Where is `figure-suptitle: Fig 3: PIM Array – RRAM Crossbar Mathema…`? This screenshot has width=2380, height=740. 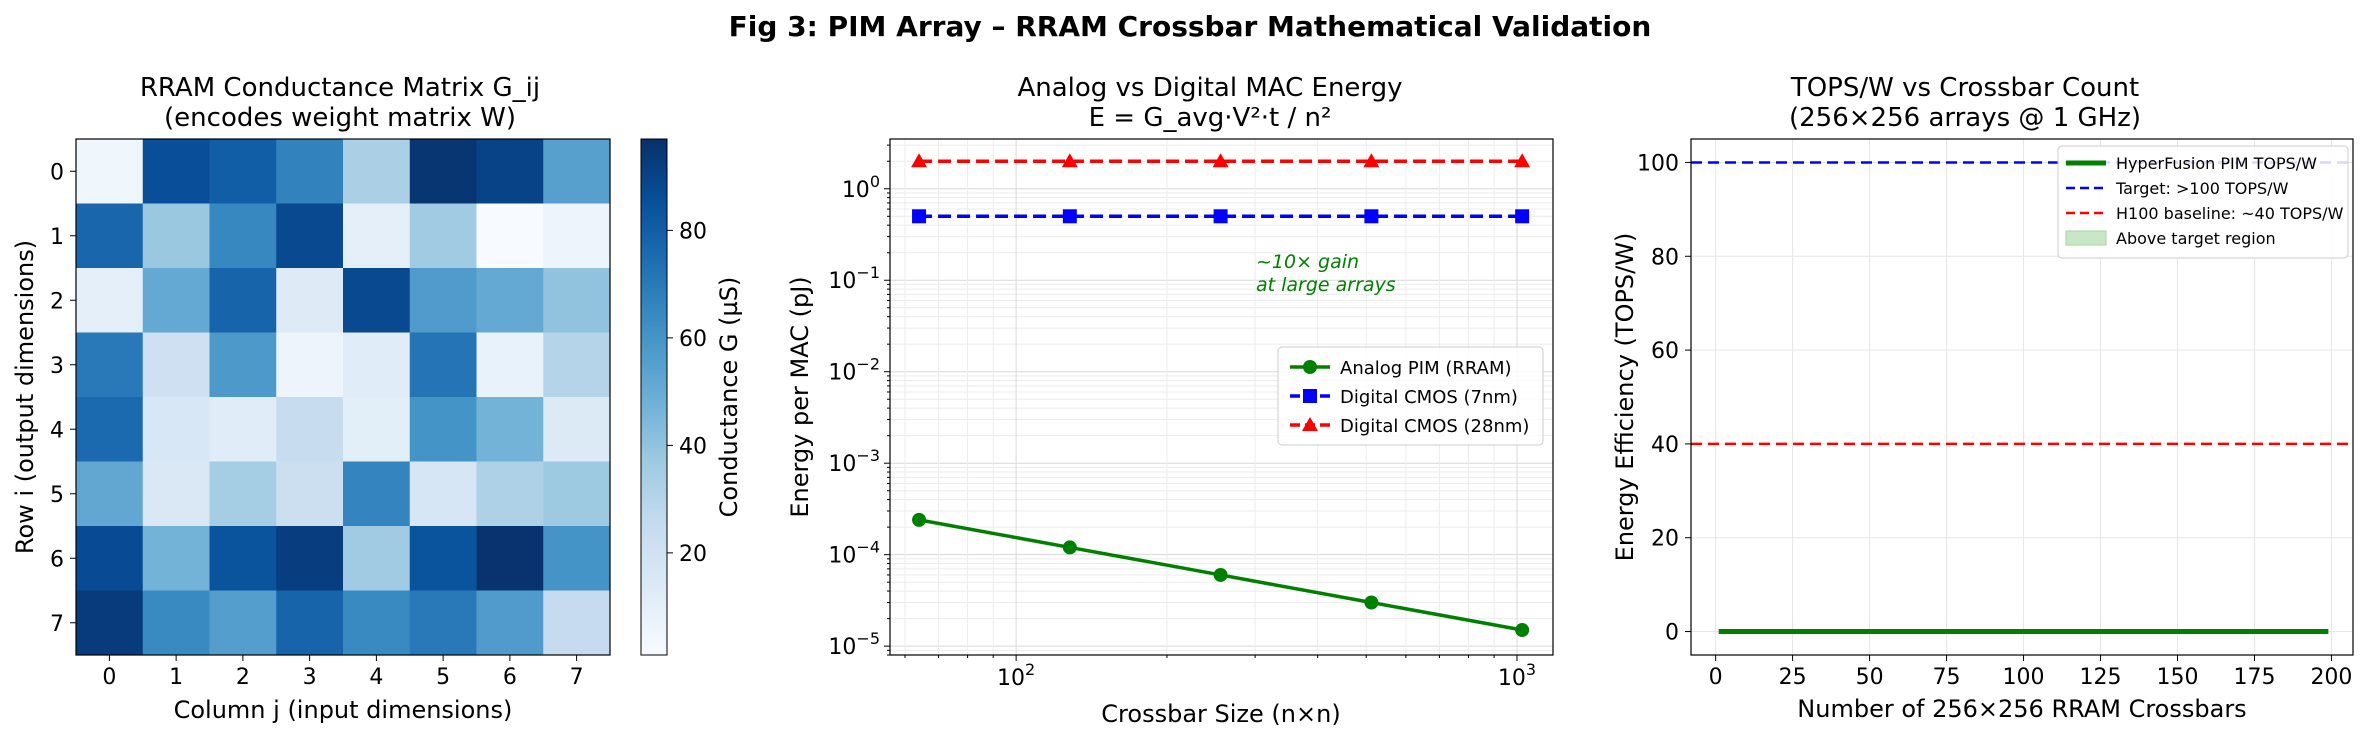
figure-suptitle: Fig 3: PIM Array – RRAM Crossbar Mathema… is located at coordinates (1190, 26).